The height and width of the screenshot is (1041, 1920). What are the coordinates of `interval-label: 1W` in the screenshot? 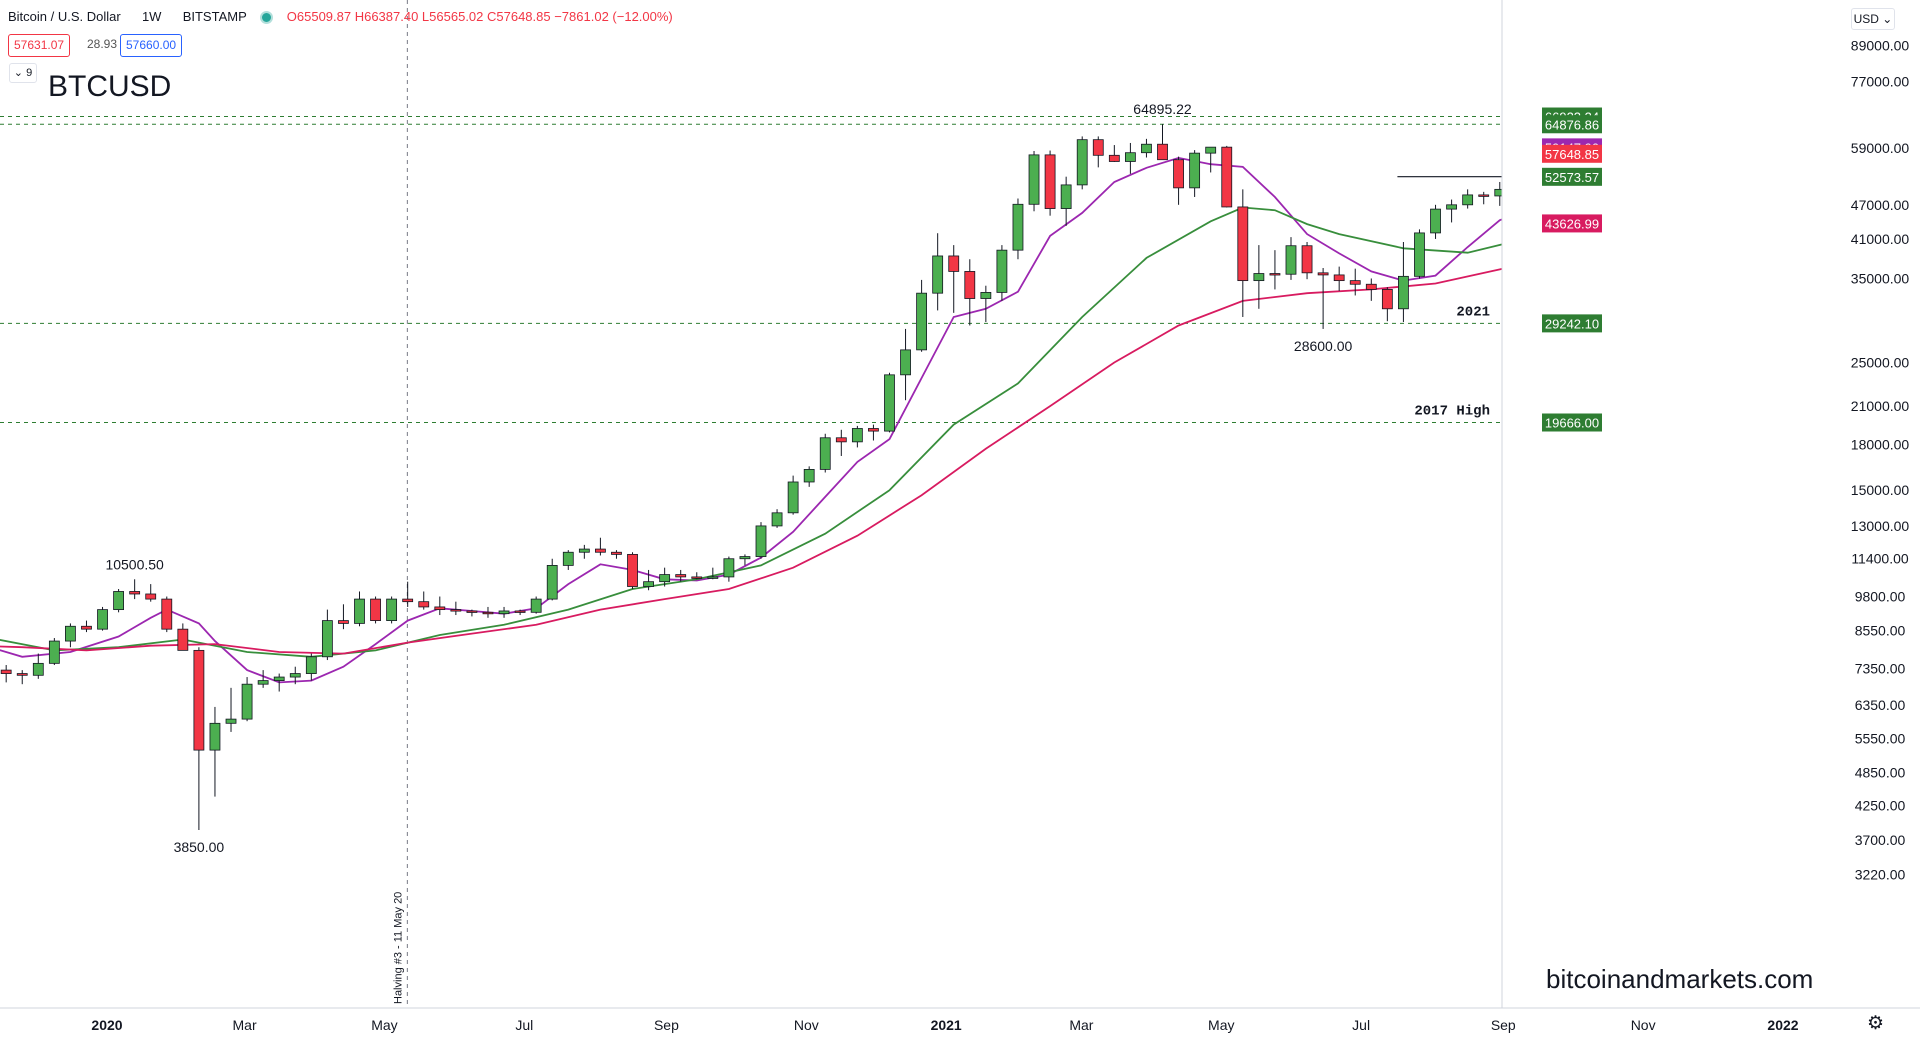 It's located at (151, 16).